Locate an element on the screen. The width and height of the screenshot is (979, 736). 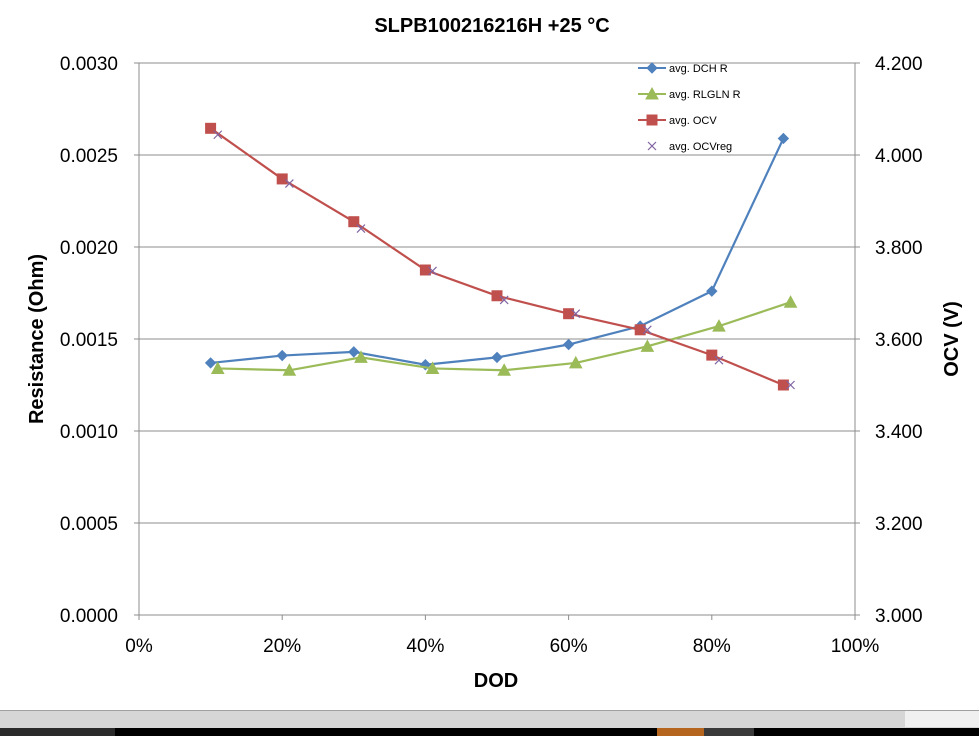
legend-item: avg. DCH R is located at coordinates (683, 68).